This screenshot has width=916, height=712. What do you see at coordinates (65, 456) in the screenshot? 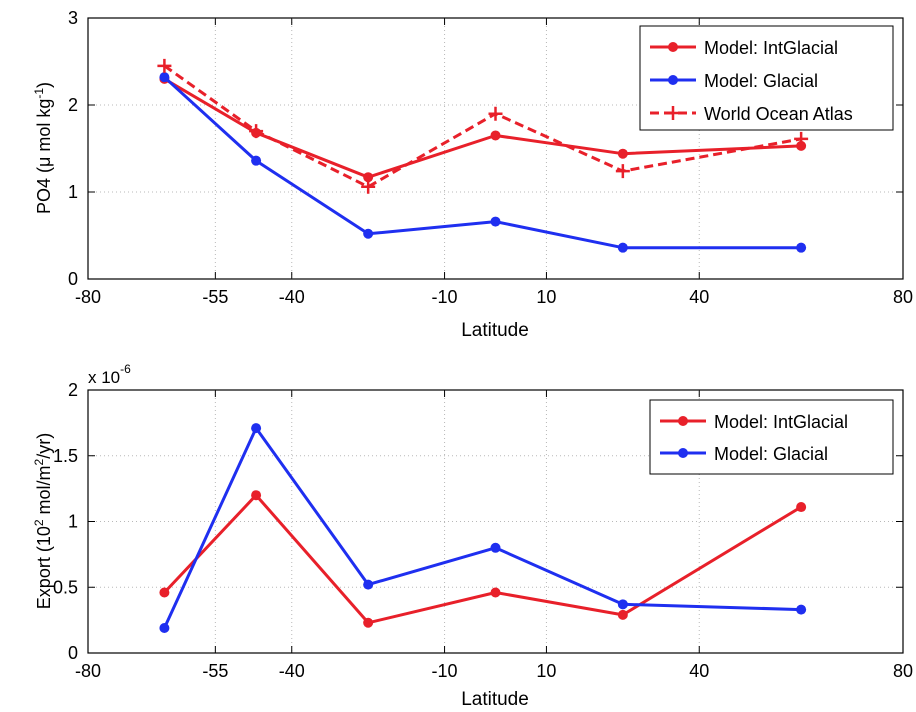
I see `y-tick-label: 1.5` at bounding box center [65, 456].